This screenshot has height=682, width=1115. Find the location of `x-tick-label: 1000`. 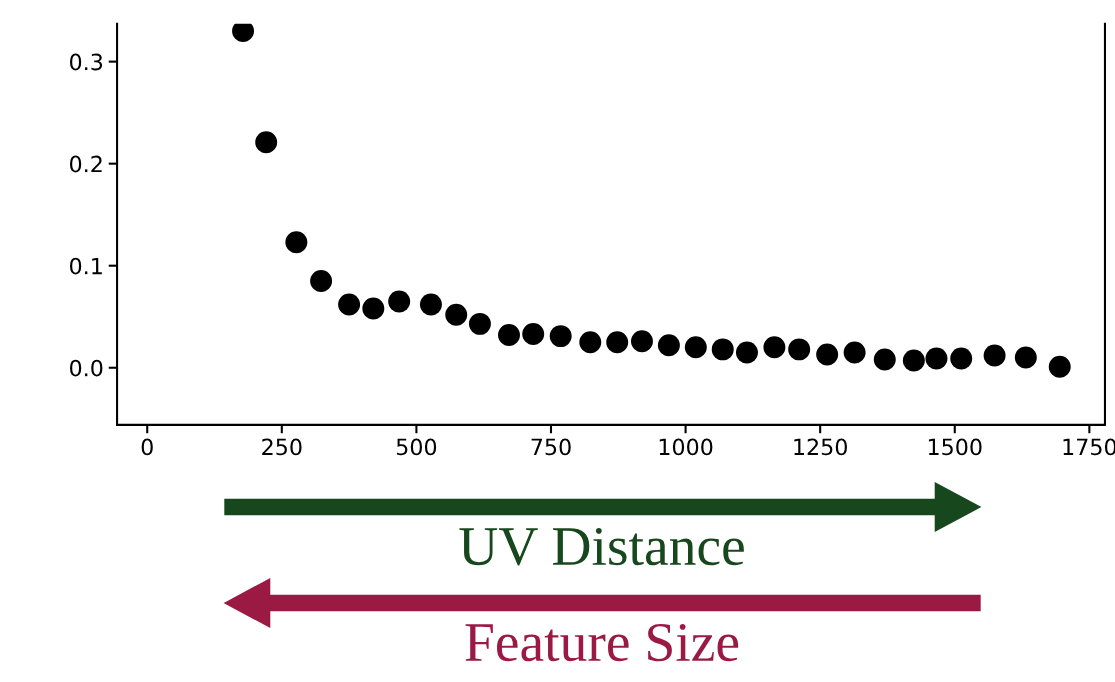

x-tick-label: 1000 is located at coordinates (686, 447).